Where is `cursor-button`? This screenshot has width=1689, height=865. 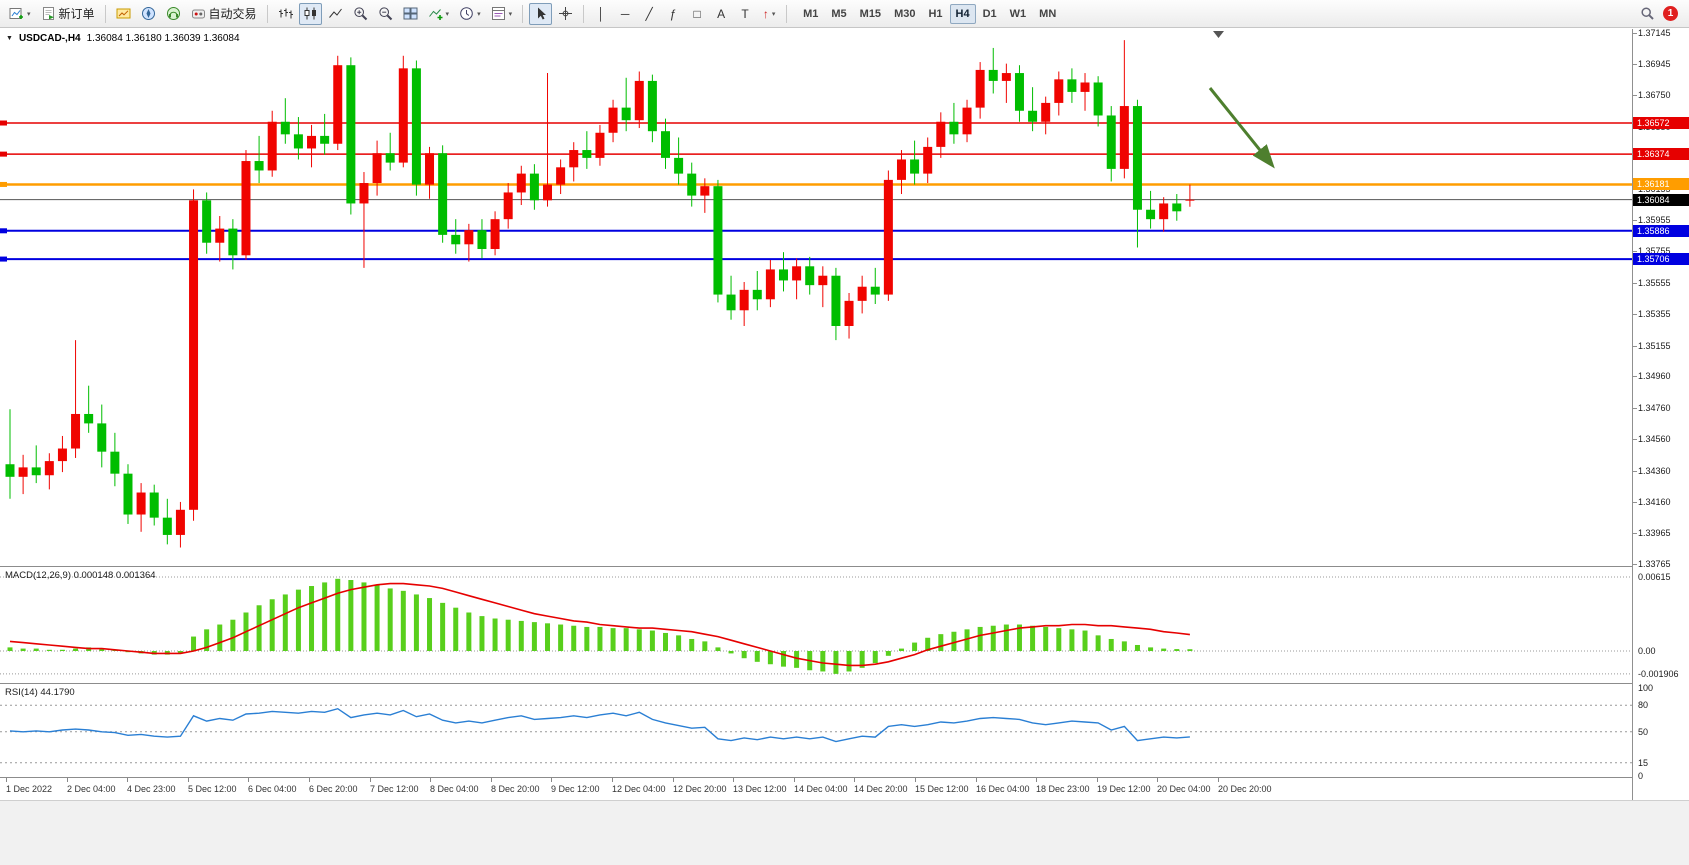 cursor-button is located at coordinates (541, 13).